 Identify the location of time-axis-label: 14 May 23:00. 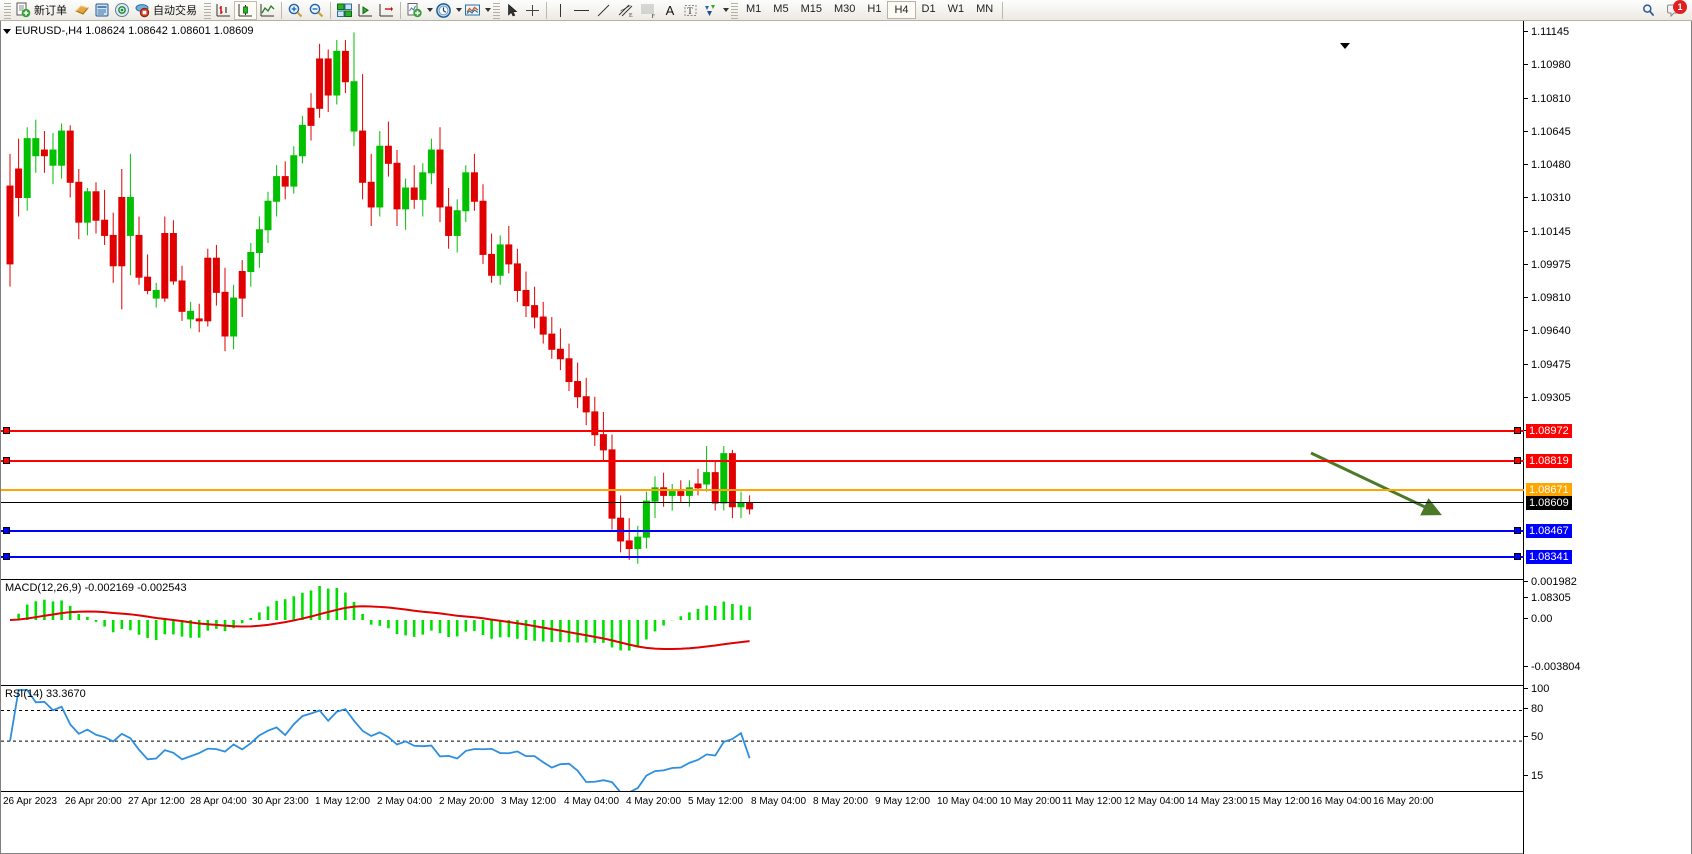
(1217, 801).